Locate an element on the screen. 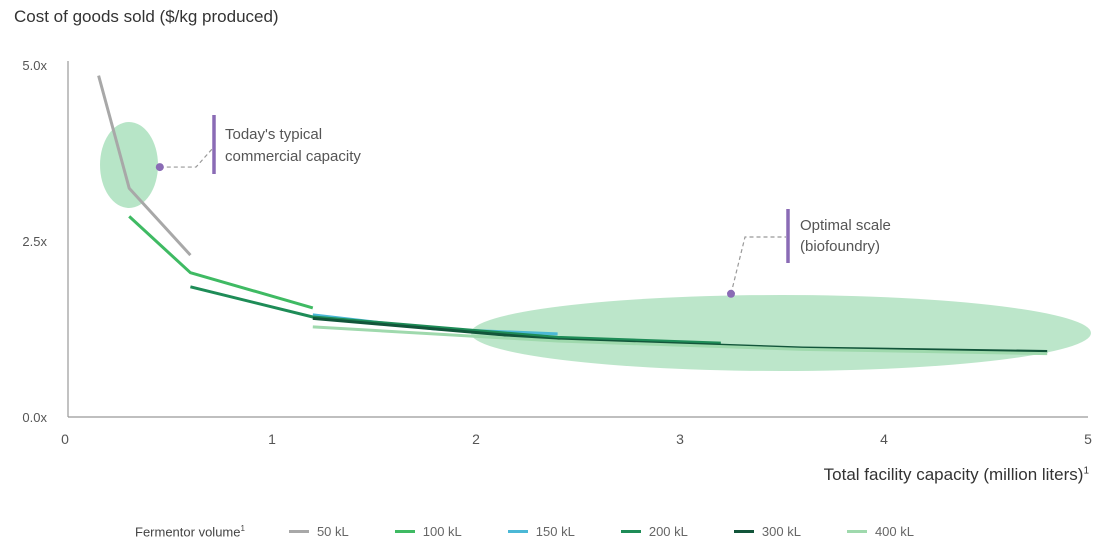 This screenshot has height=543, width=1095. series-line-200-kl is located at coordinates (455, 315).